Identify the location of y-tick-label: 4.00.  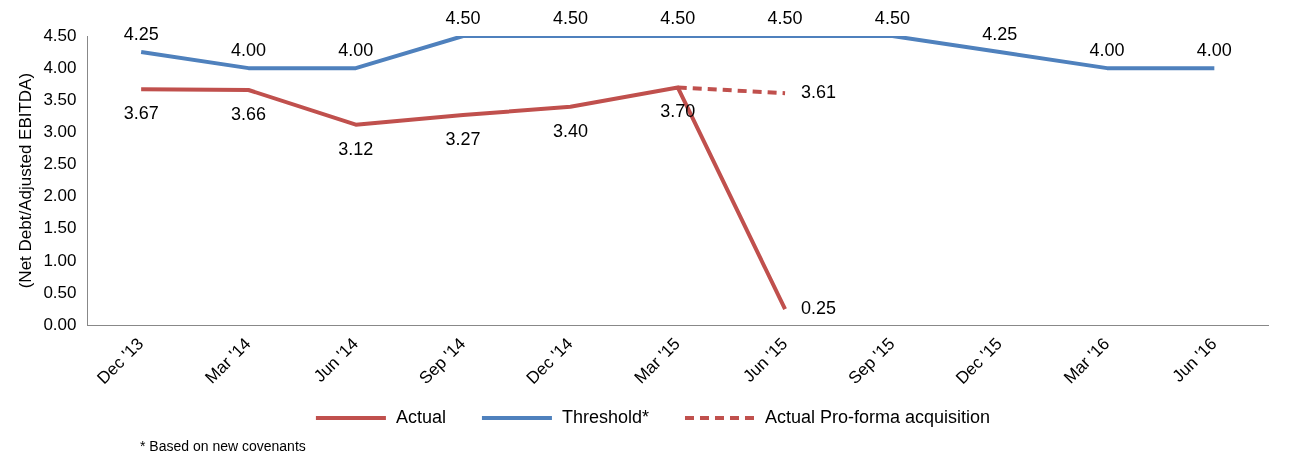
(60, 67).